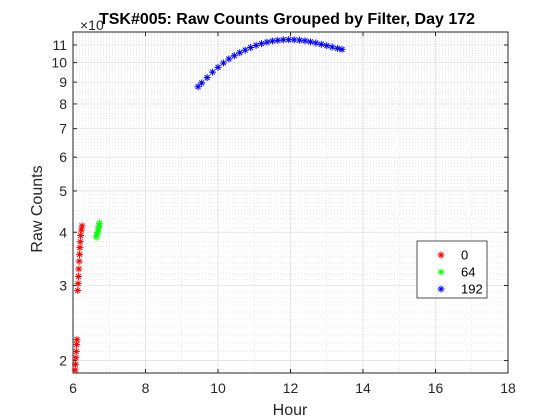 The image size is (560, 420). I want to click on x-tick-label: 10, so click(218, 388).